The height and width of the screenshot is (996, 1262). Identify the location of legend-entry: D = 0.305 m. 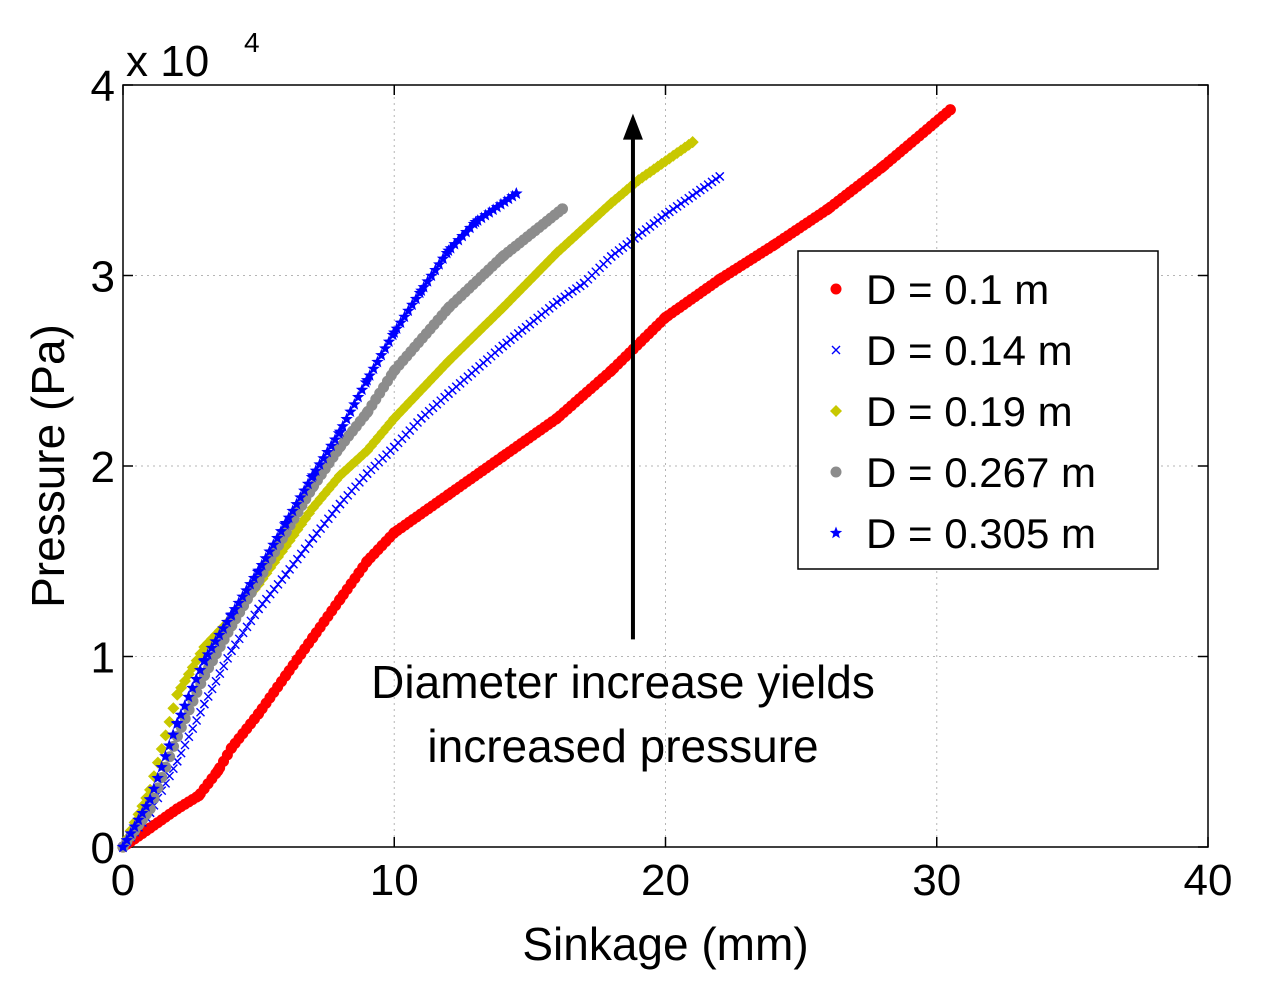
(962, 533).